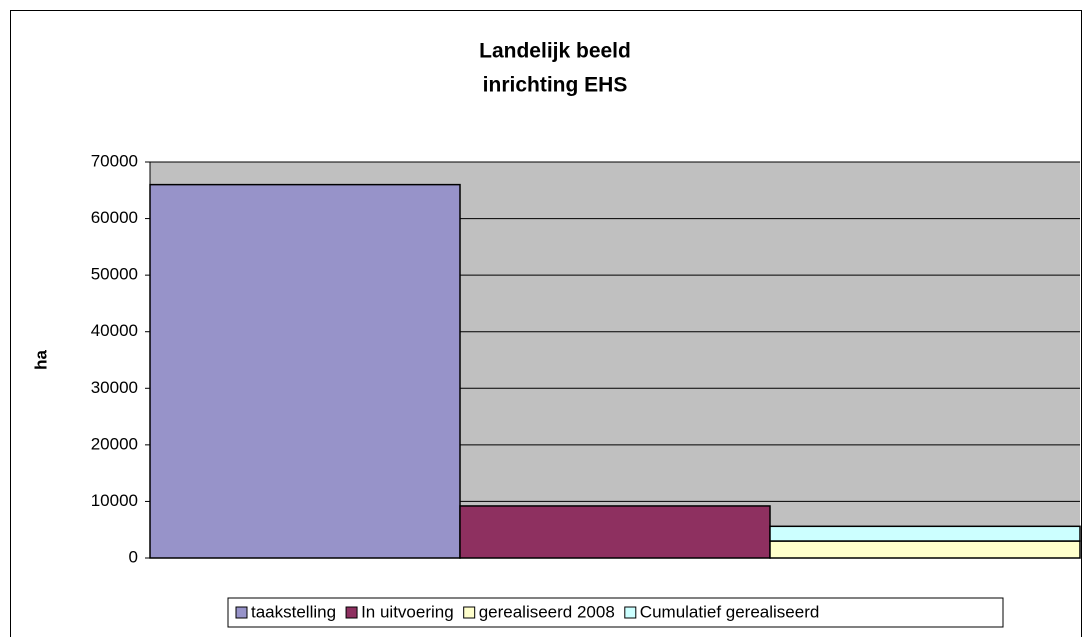 The width and height of the screenshot is (1083, 637). What do you see at coordinates (114, 217) in the screenshot?
I see `y-tick-label: 60000` at bounding box center [114, 217].